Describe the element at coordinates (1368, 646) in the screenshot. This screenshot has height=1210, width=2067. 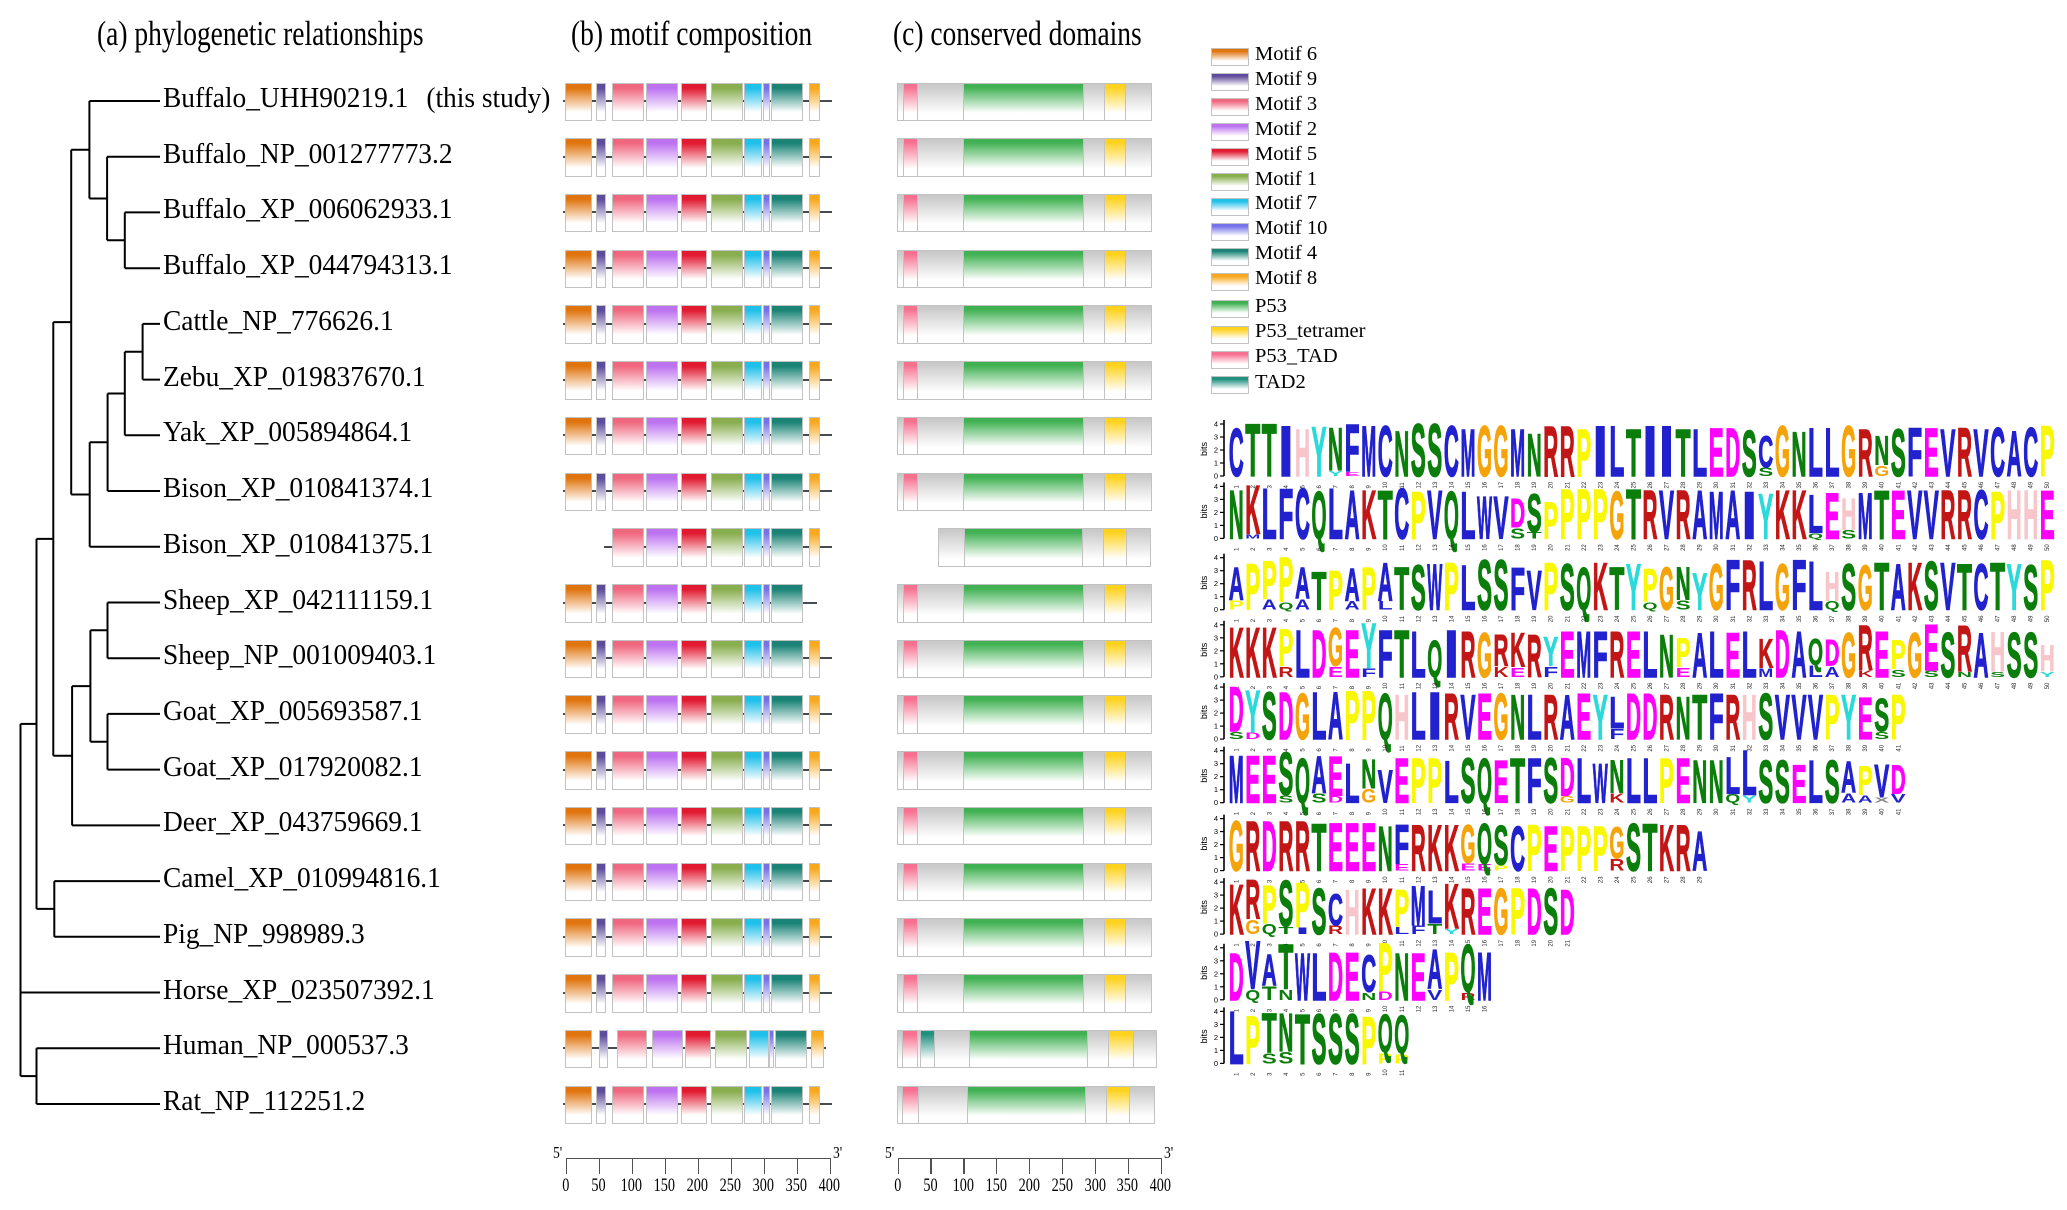
I see `svg-text: Y` at that location.